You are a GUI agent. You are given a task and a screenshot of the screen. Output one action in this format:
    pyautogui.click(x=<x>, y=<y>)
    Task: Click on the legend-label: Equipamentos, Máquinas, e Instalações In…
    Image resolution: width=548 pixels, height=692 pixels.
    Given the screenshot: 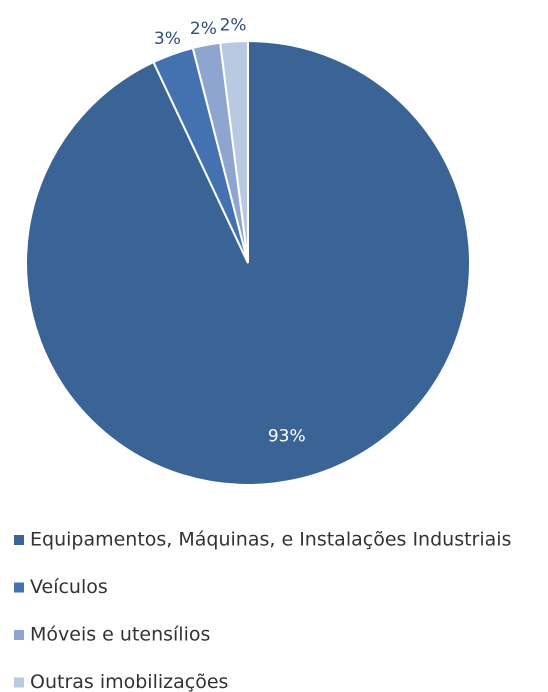 What is the action you would take?
    pyautogui.click(x=270, y=540)
    